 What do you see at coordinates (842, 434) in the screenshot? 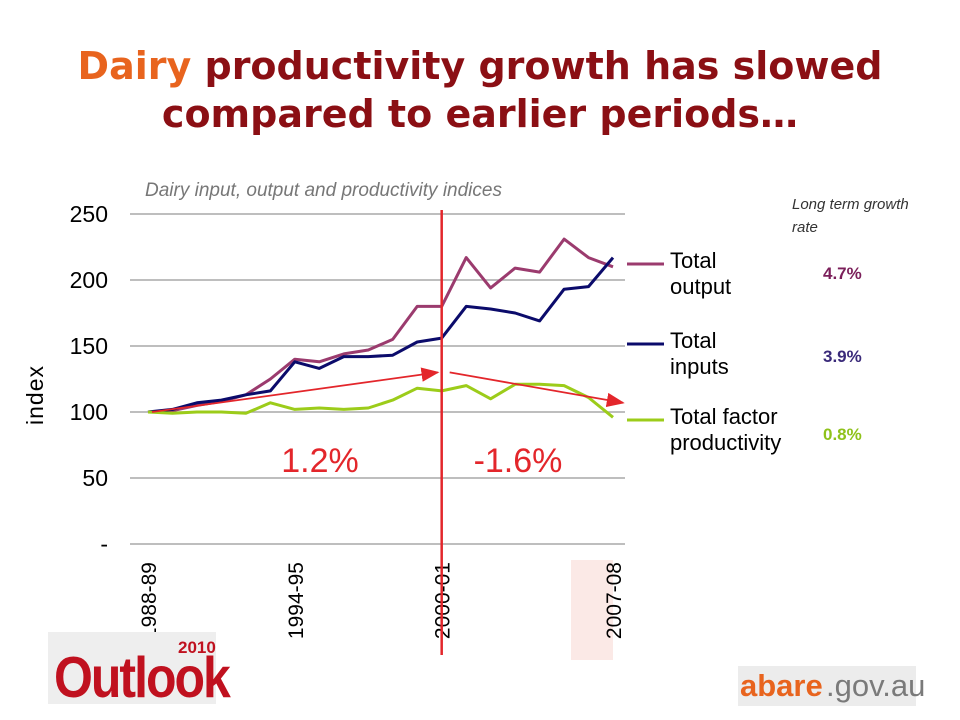
I see `growth-rate-tfp: 0.8%` at bounding box center [842, 434].